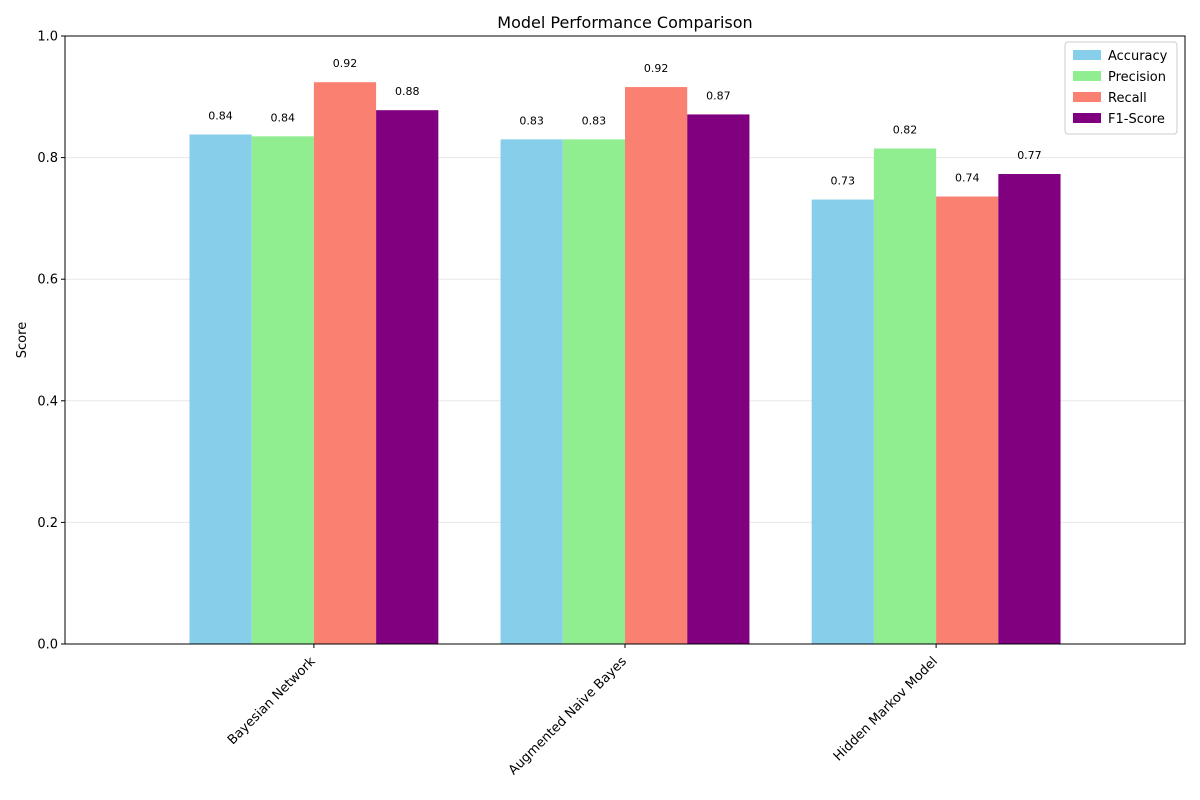 The height and width of the screenshot is (800, 1200). What do you see at coordinates (1138, 56) in the screenshot?
I see `legend-label: Accuracy` at bounding box center [1138, 56].